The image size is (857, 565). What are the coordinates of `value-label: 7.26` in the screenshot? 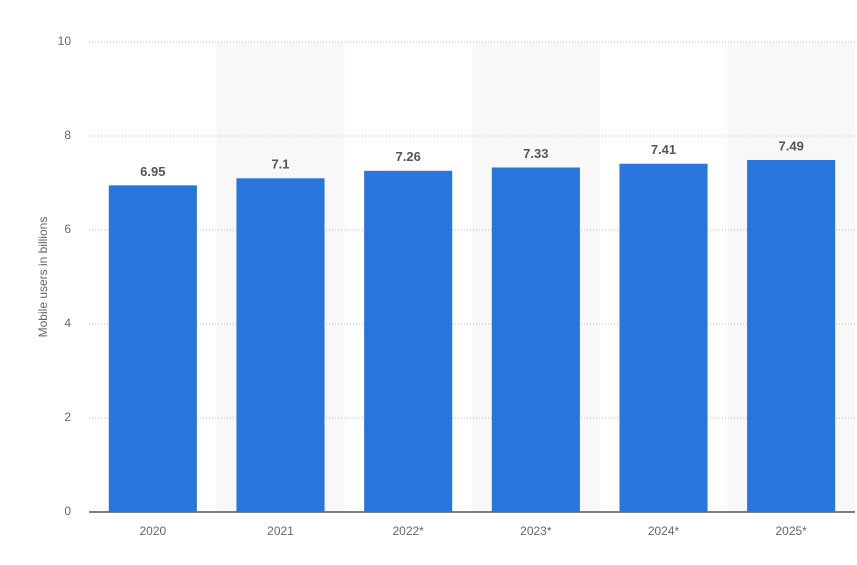 It's located at (408, 156).